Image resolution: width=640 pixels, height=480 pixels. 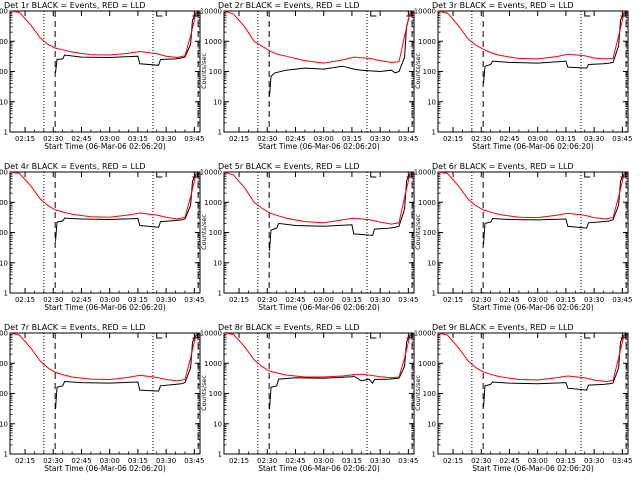 I want to click on panel-title: Det 1r BLACK = Events, RED = LLD, so click(x=75, y=5).